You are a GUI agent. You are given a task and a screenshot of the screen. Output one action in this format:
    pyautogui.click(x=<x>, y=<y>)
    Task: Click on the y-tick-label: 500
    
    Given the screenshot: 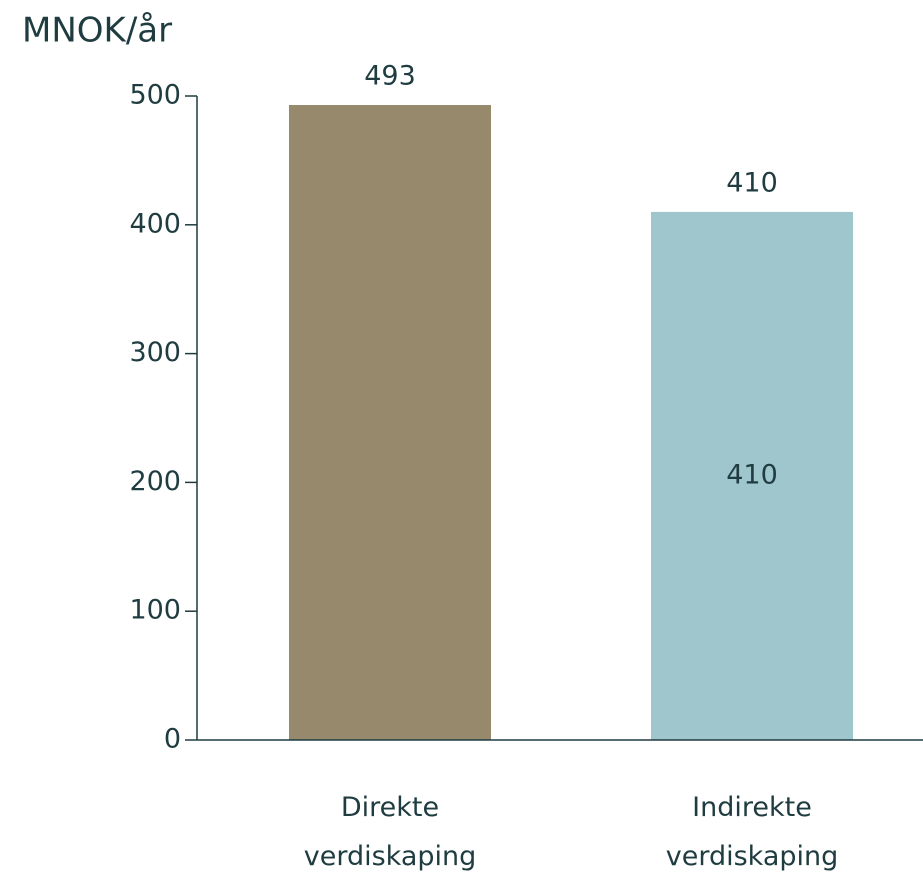 What is the action you would take?
    pyautogui.click(x=155, y=95)
    